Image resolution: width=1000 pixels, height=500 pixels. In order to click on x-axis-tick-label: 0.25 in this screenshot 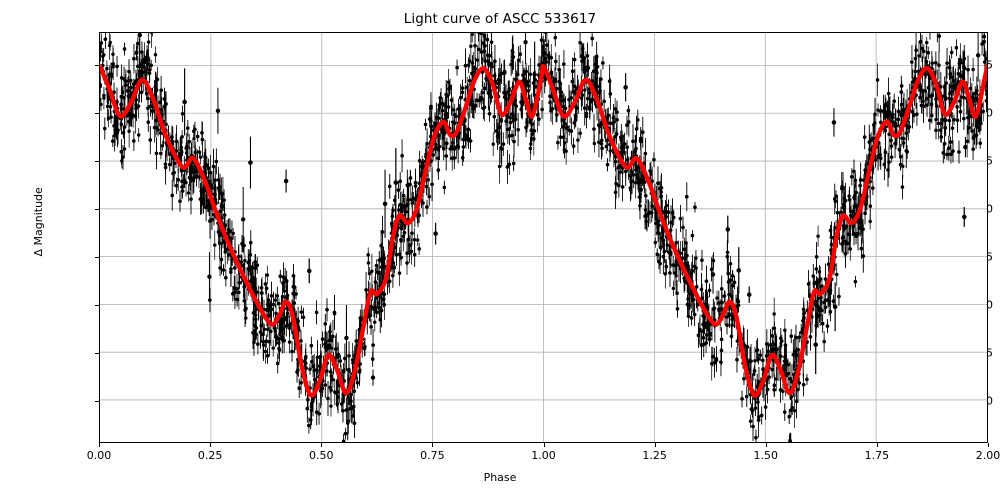, I will do `click(210, 455)`.